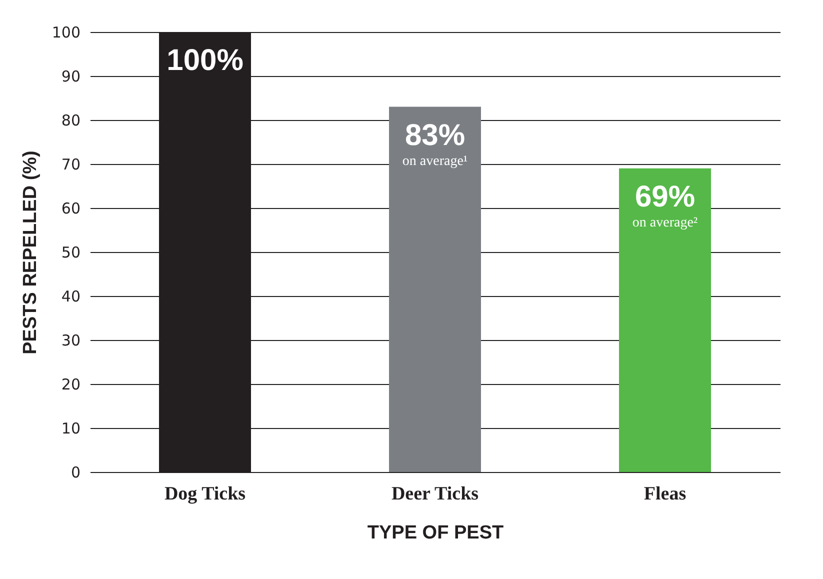  What do you see at coordinates (435, 135) in the screenshot?
I see `data-label: 83%` at bounding box center [435, 135].